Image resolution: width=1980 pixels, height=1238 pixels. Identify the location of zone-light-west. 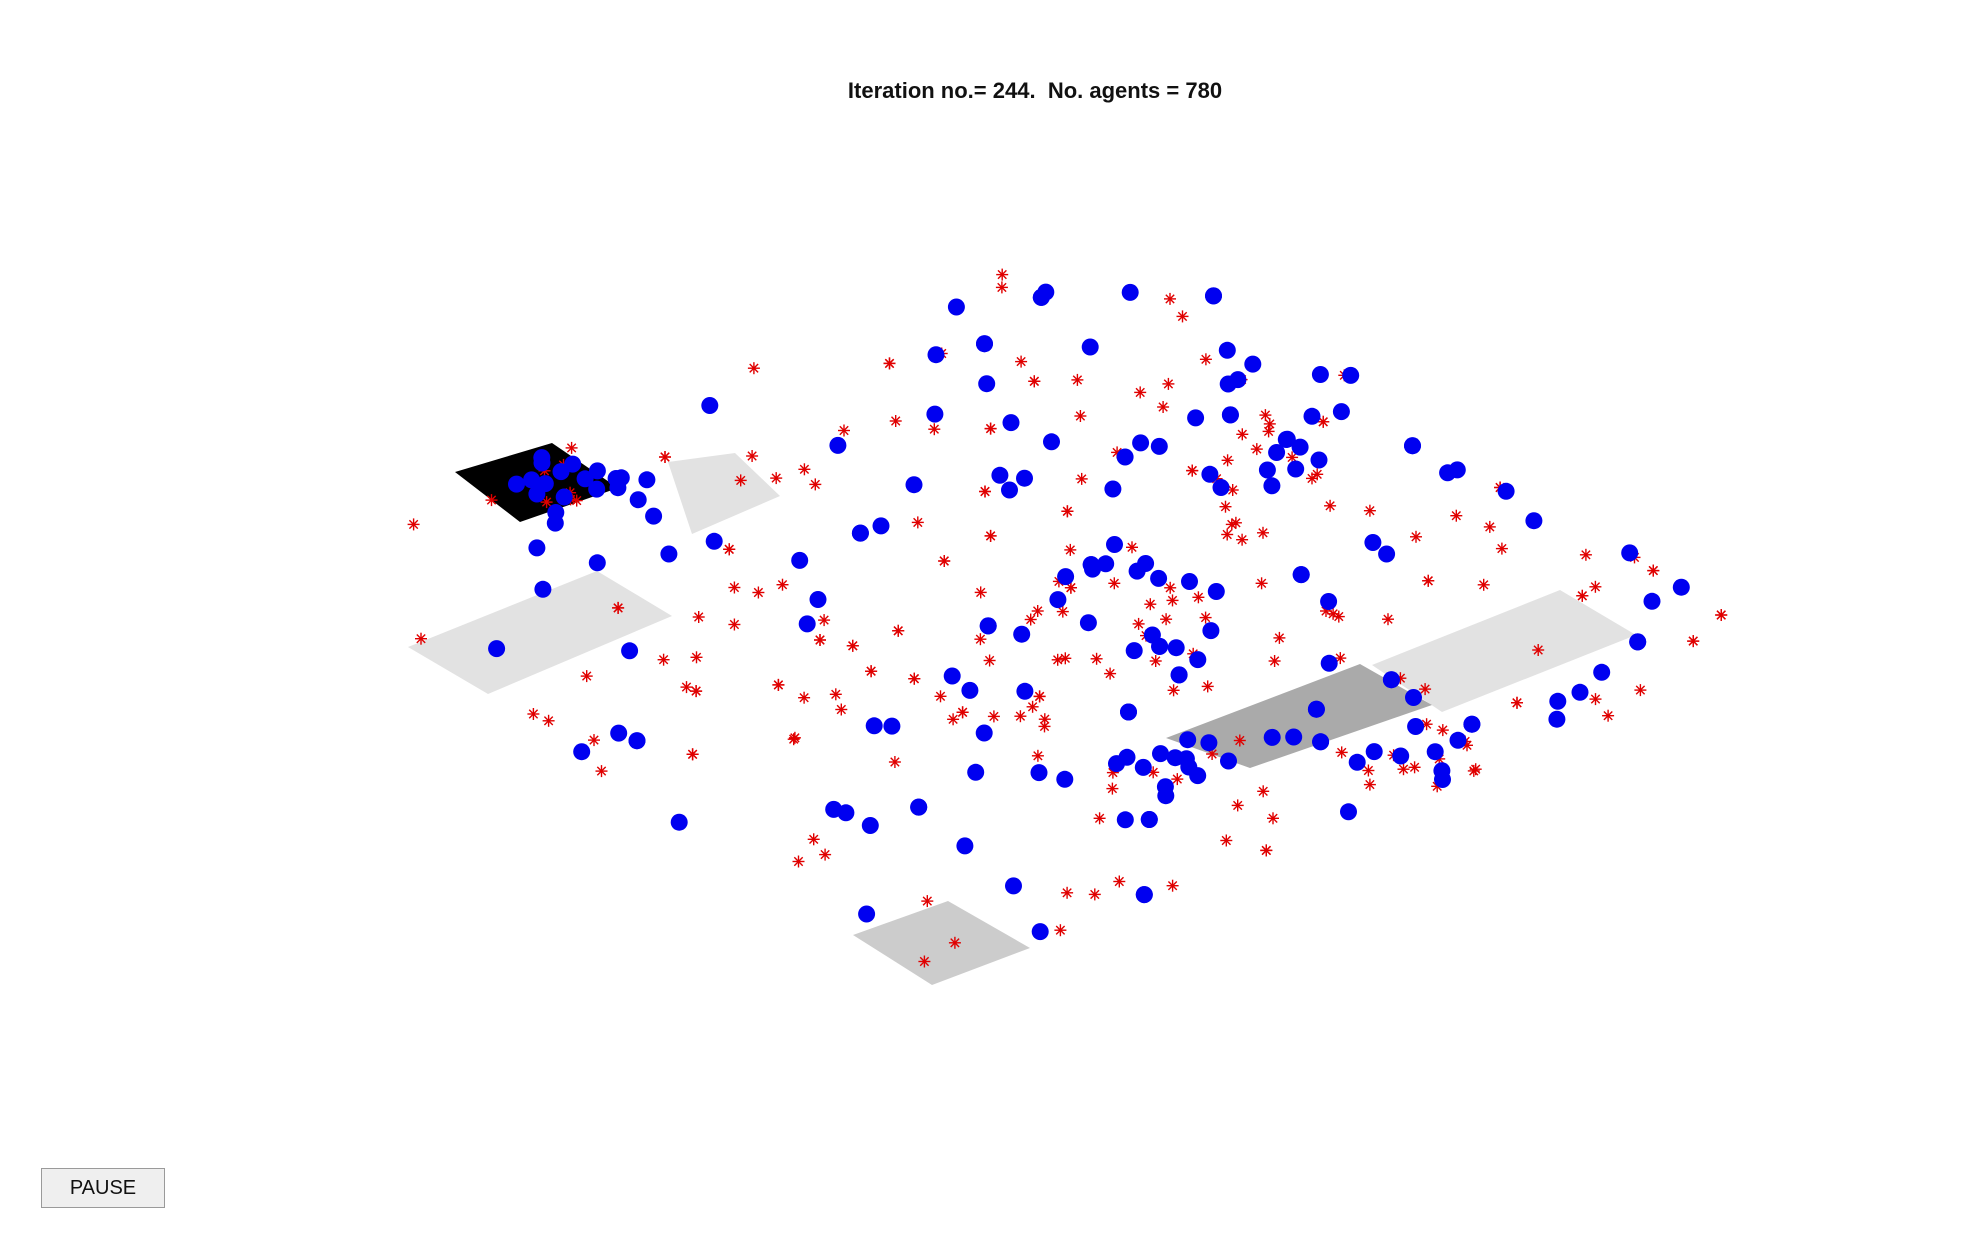
(540, 632).